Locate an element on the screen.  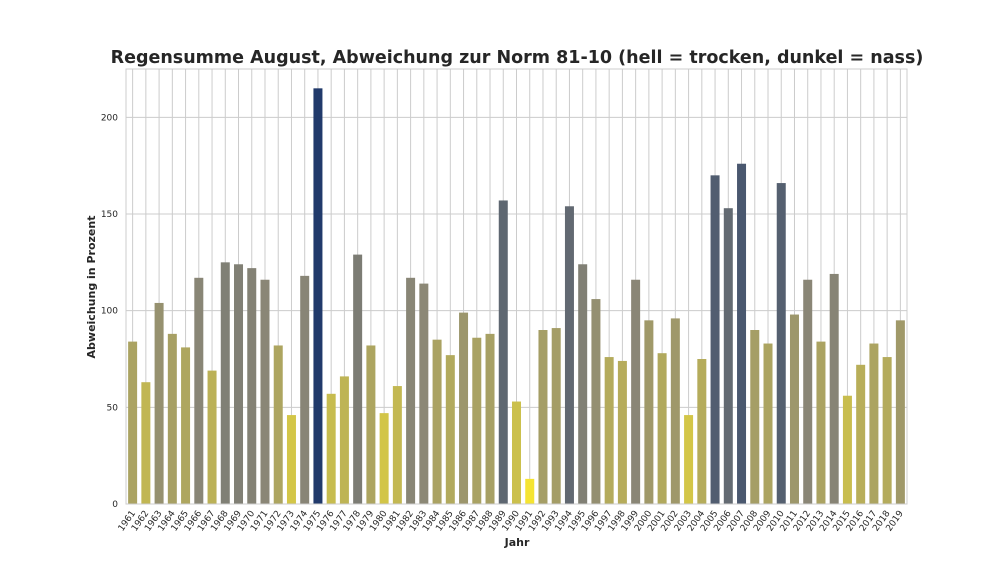
bar-2017 is located at coordinates (874, 423).